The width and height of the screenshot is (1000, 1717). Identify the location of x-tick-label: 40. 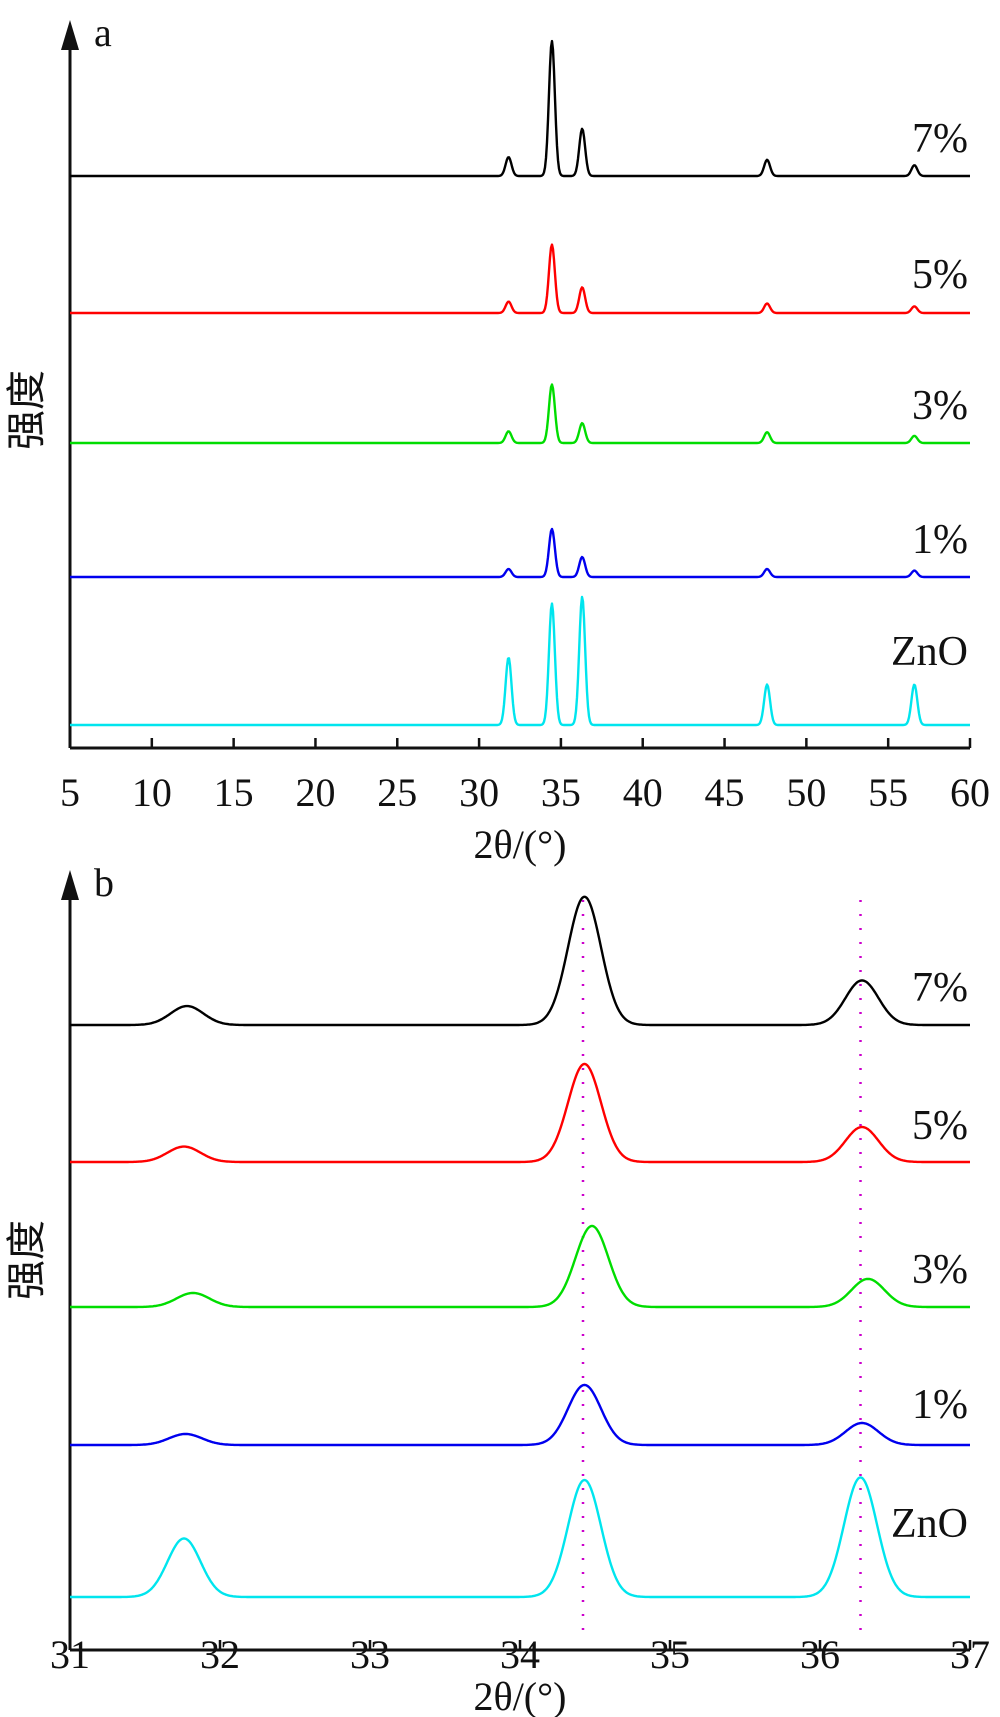
(643, 792).